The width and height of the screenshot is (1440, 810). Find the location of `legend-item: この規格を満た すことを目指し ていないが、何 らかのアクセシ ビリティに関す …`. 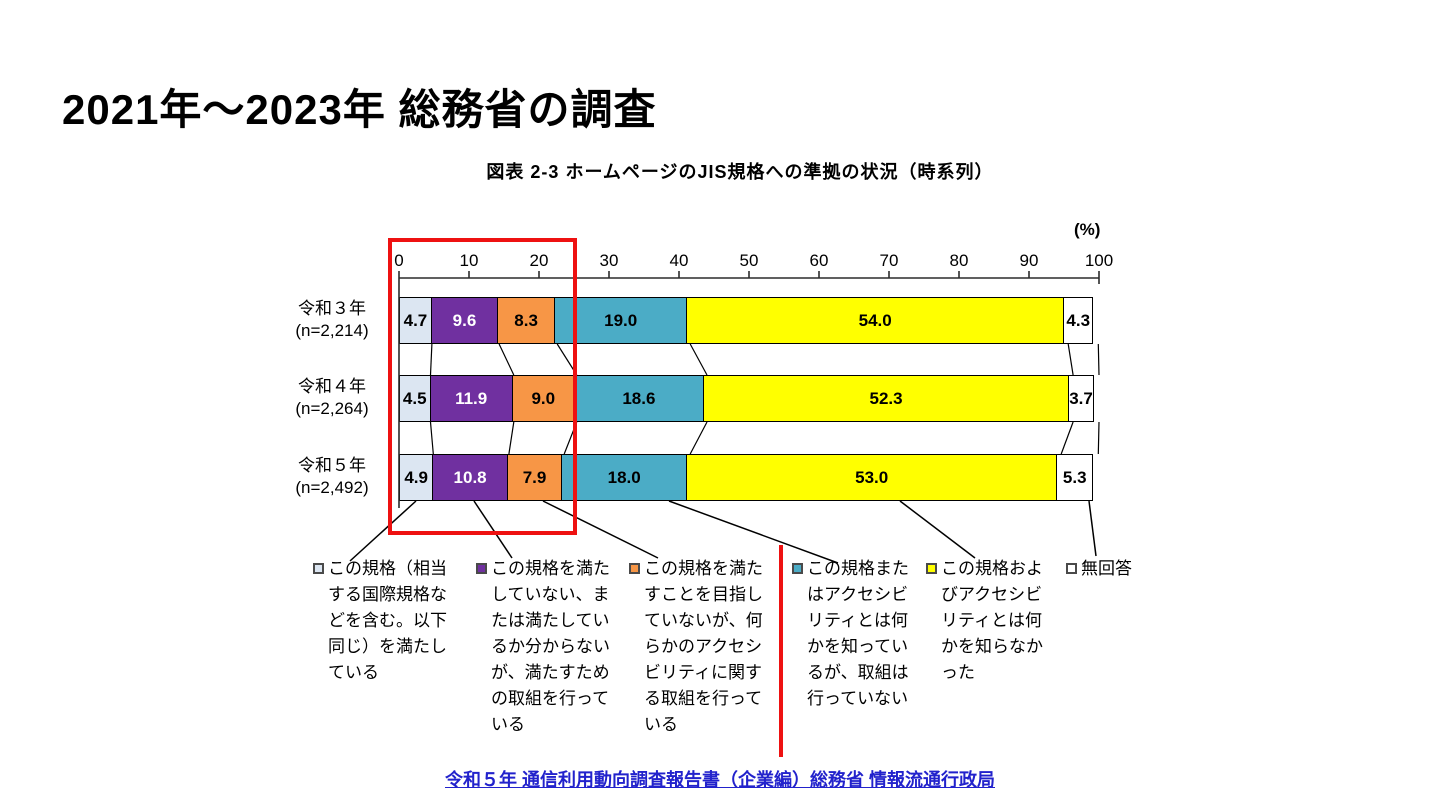

legend-item: この規格を満た すことを目指し ていないが、何 らかのアクセシ ビリティに関す … is located at coordinates (696, 647).